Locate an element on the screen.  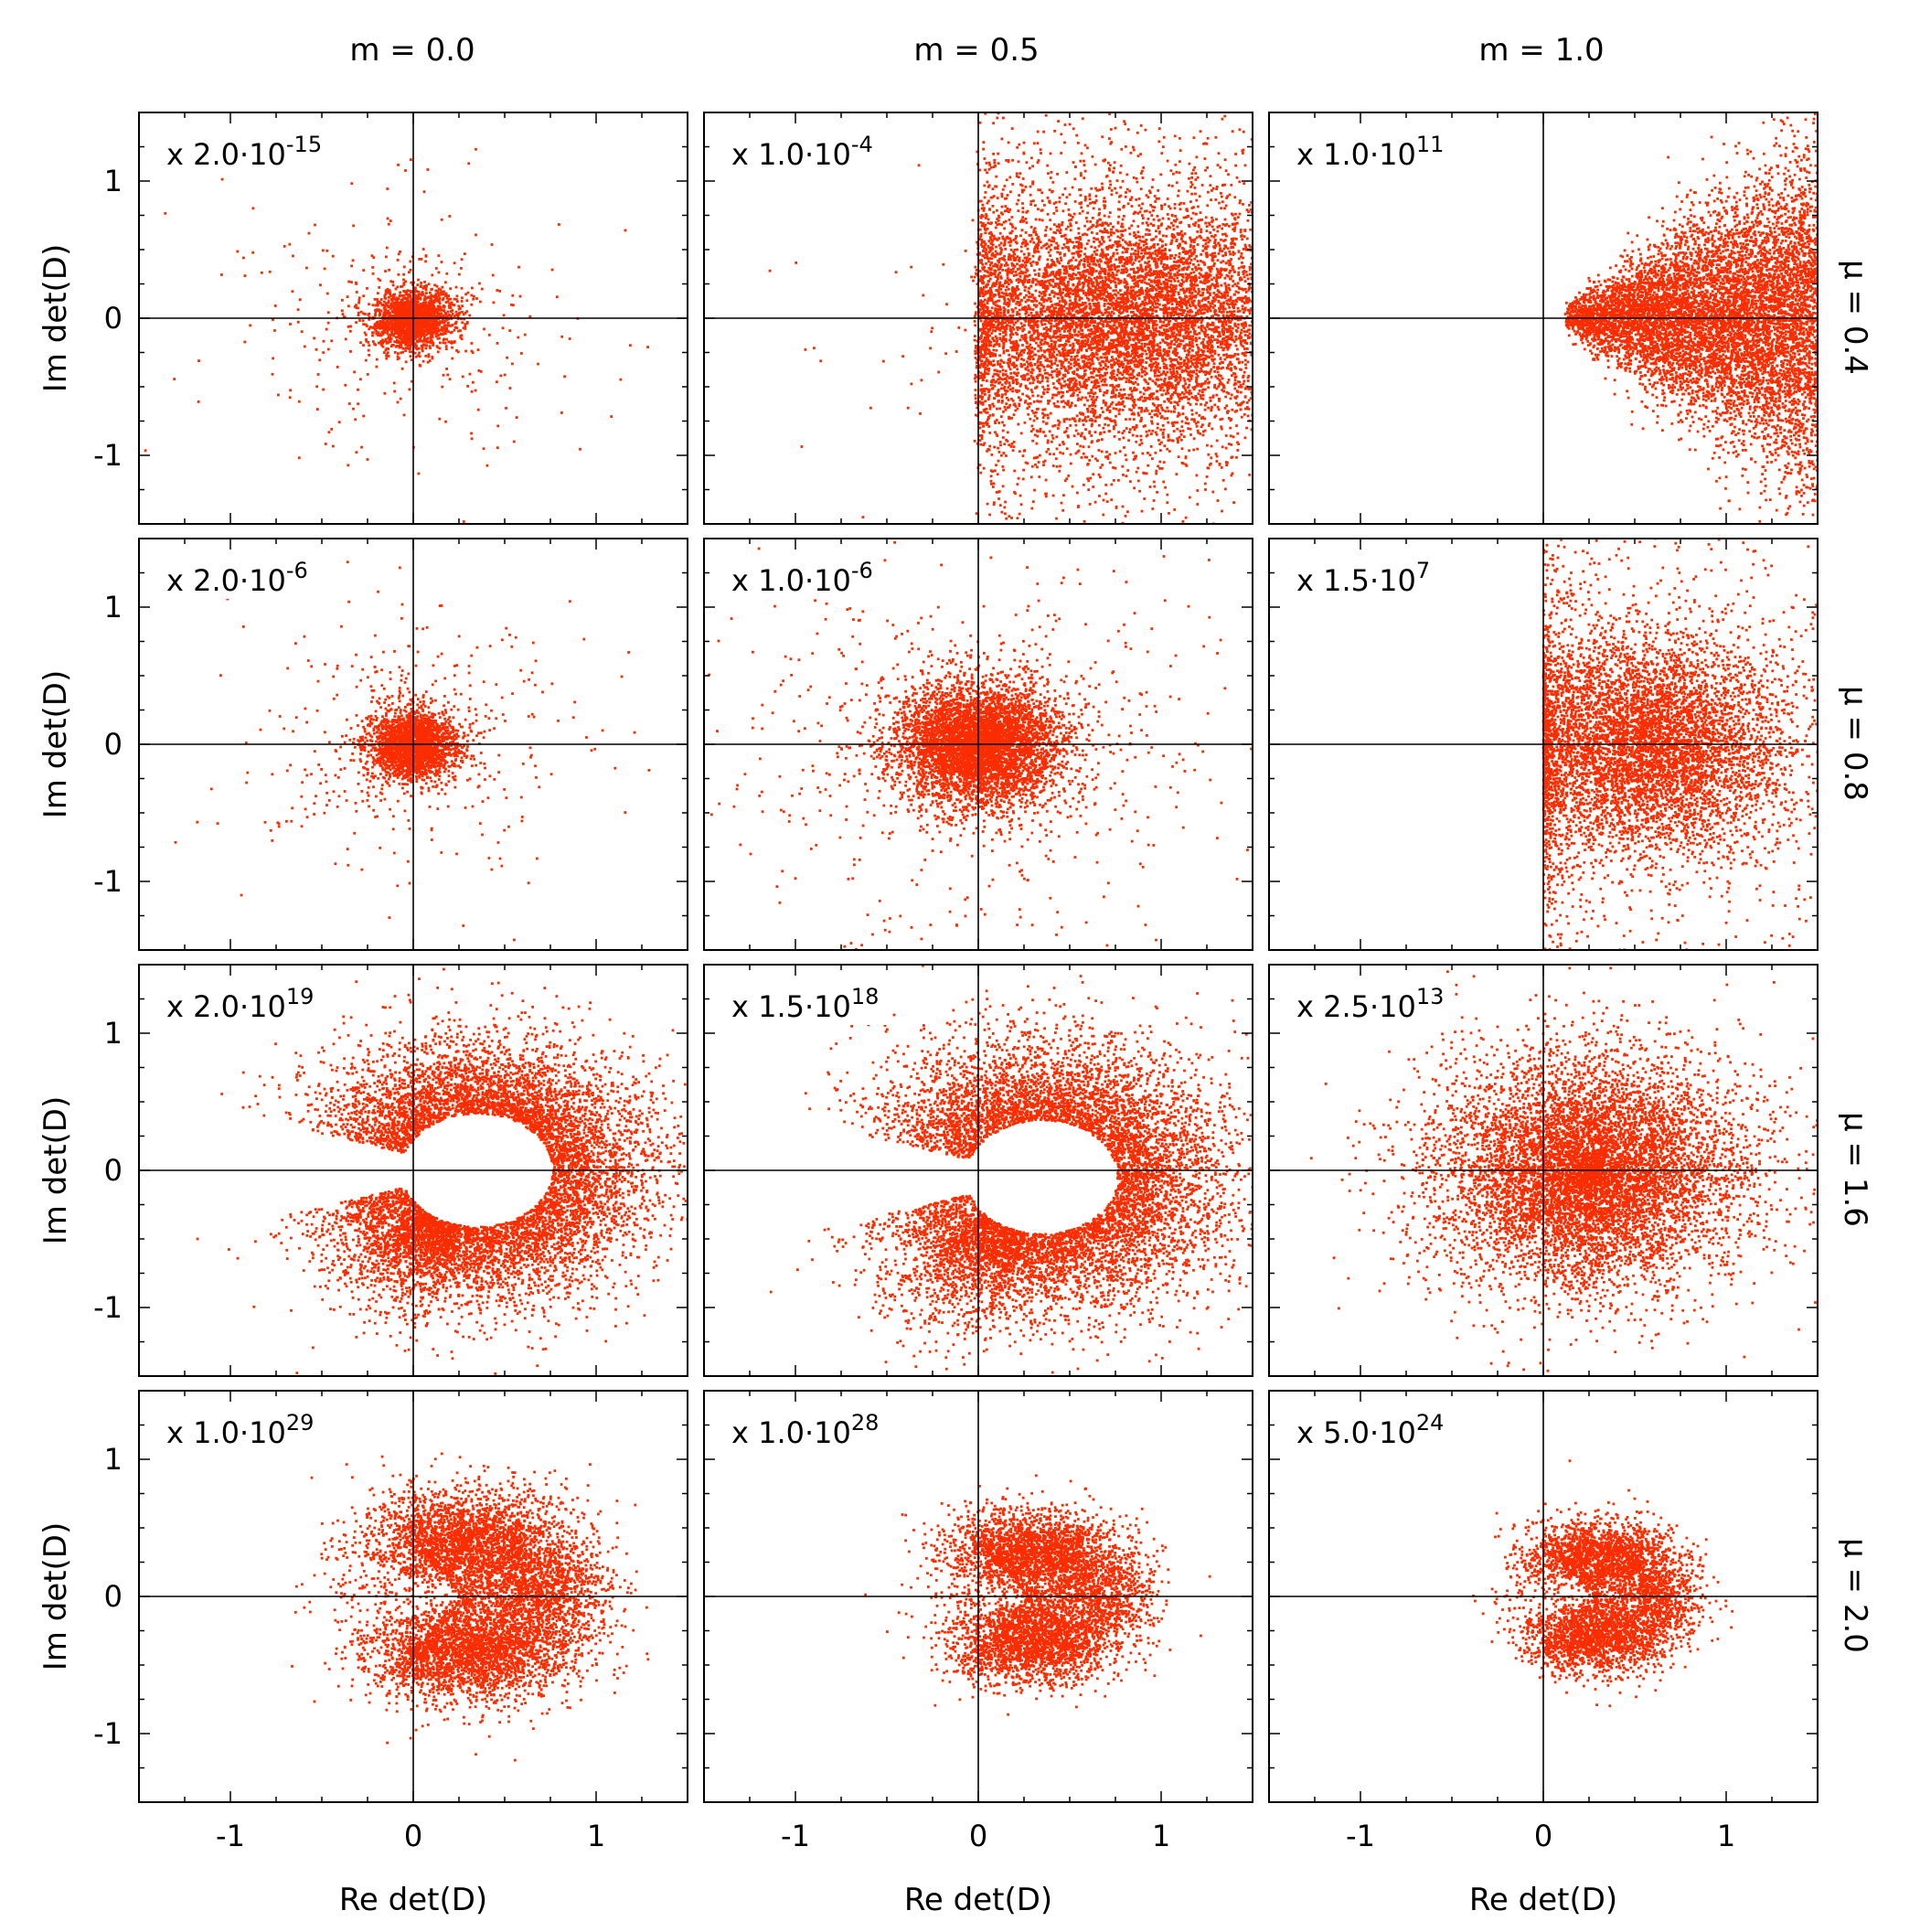
y-tick-label: -1 is located at coordinates (108, 455).